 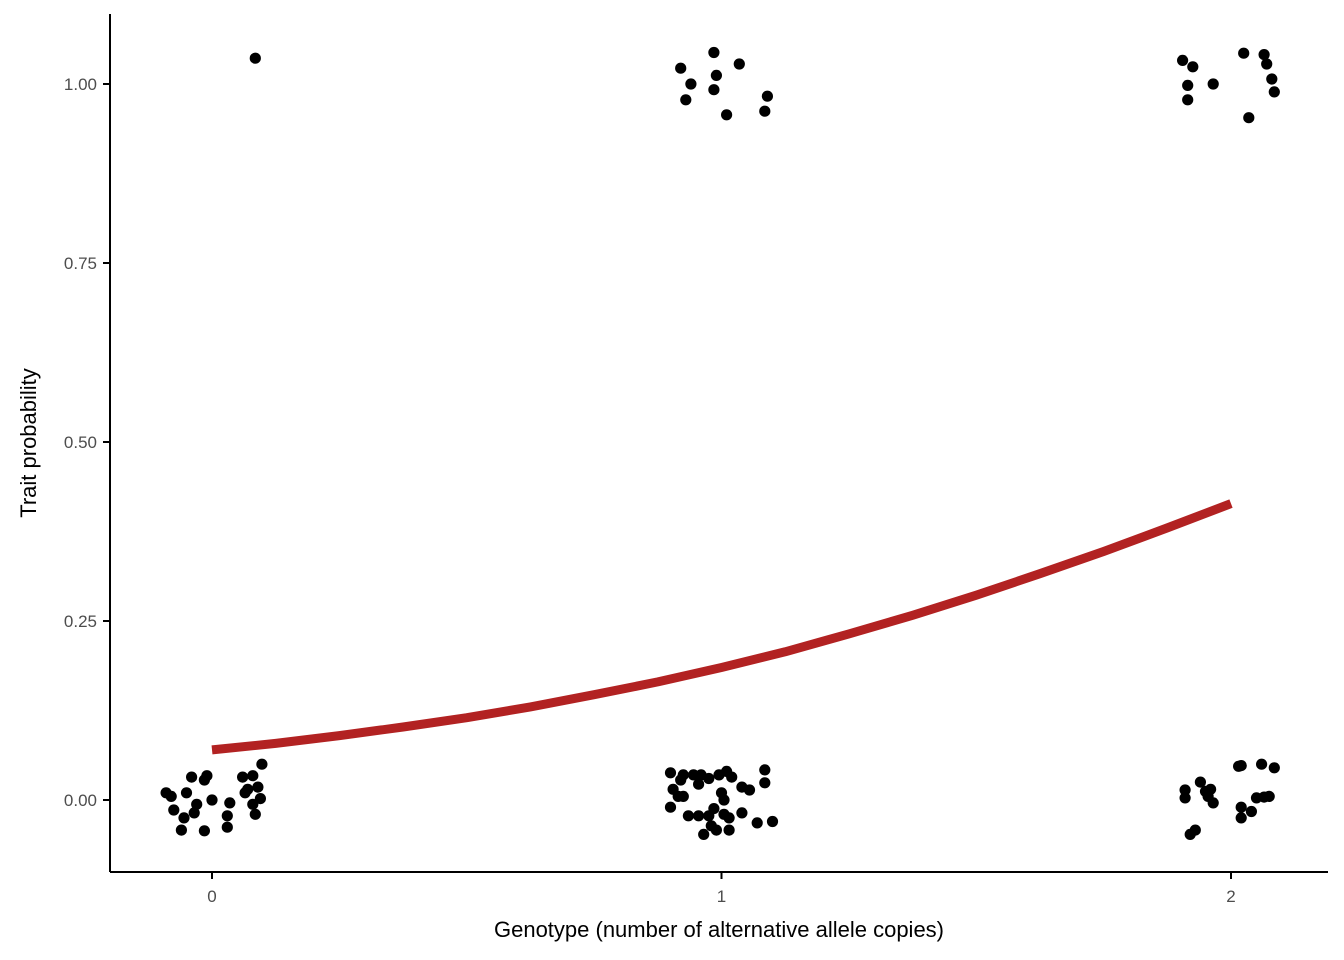 I want to click on y-tick-label: 0.75, so click(x=80, y=263).